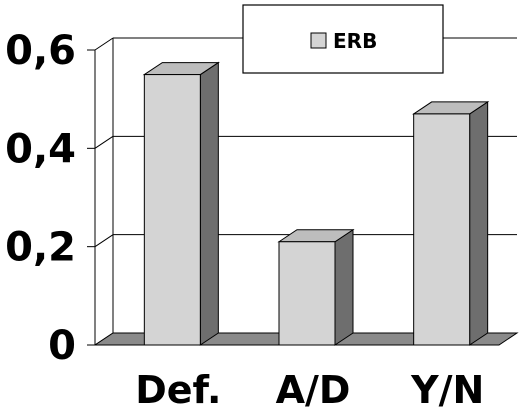 This screenshot has width=523, height=417. I want to click on y-tick-label: 0, so click(62, 346).